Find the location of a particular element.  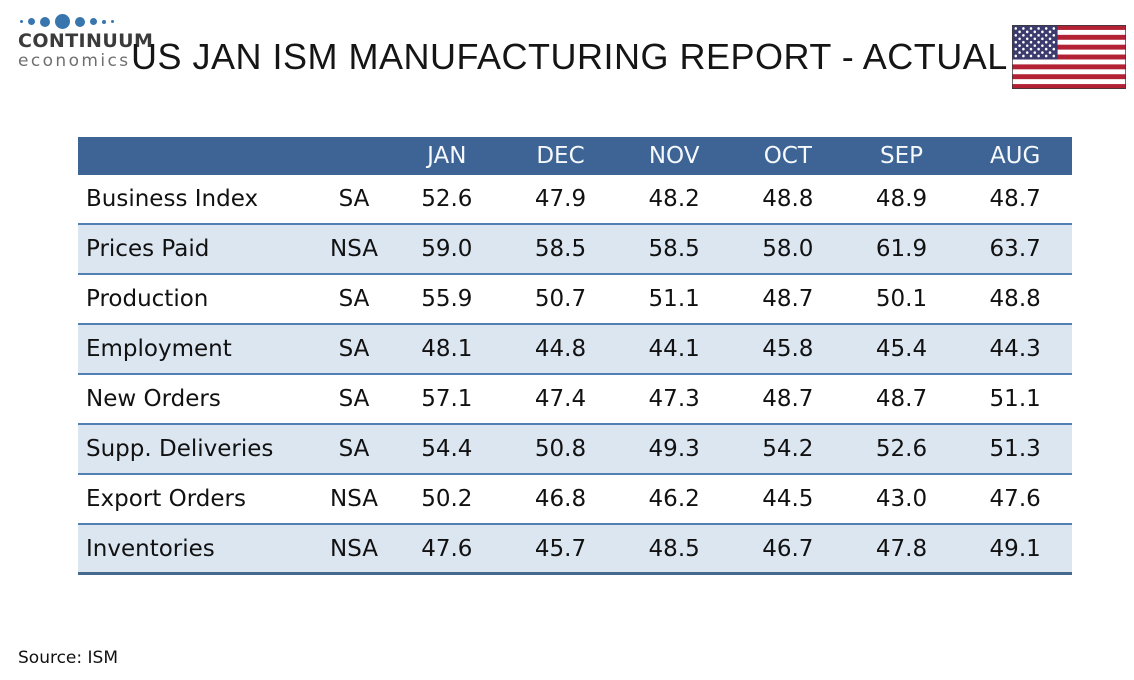

table-row: Export Orders NSA 50.2 46.8 46.2 44.5 43.0 47.6 is located at coordinates (575, 500).